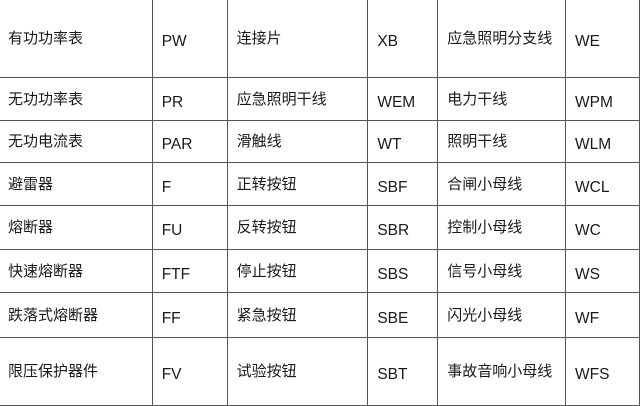  I want to click on table-row: 快速熔断器 FTF 停止按钮 SBS 信号小母线 WS, so click(320, 271).